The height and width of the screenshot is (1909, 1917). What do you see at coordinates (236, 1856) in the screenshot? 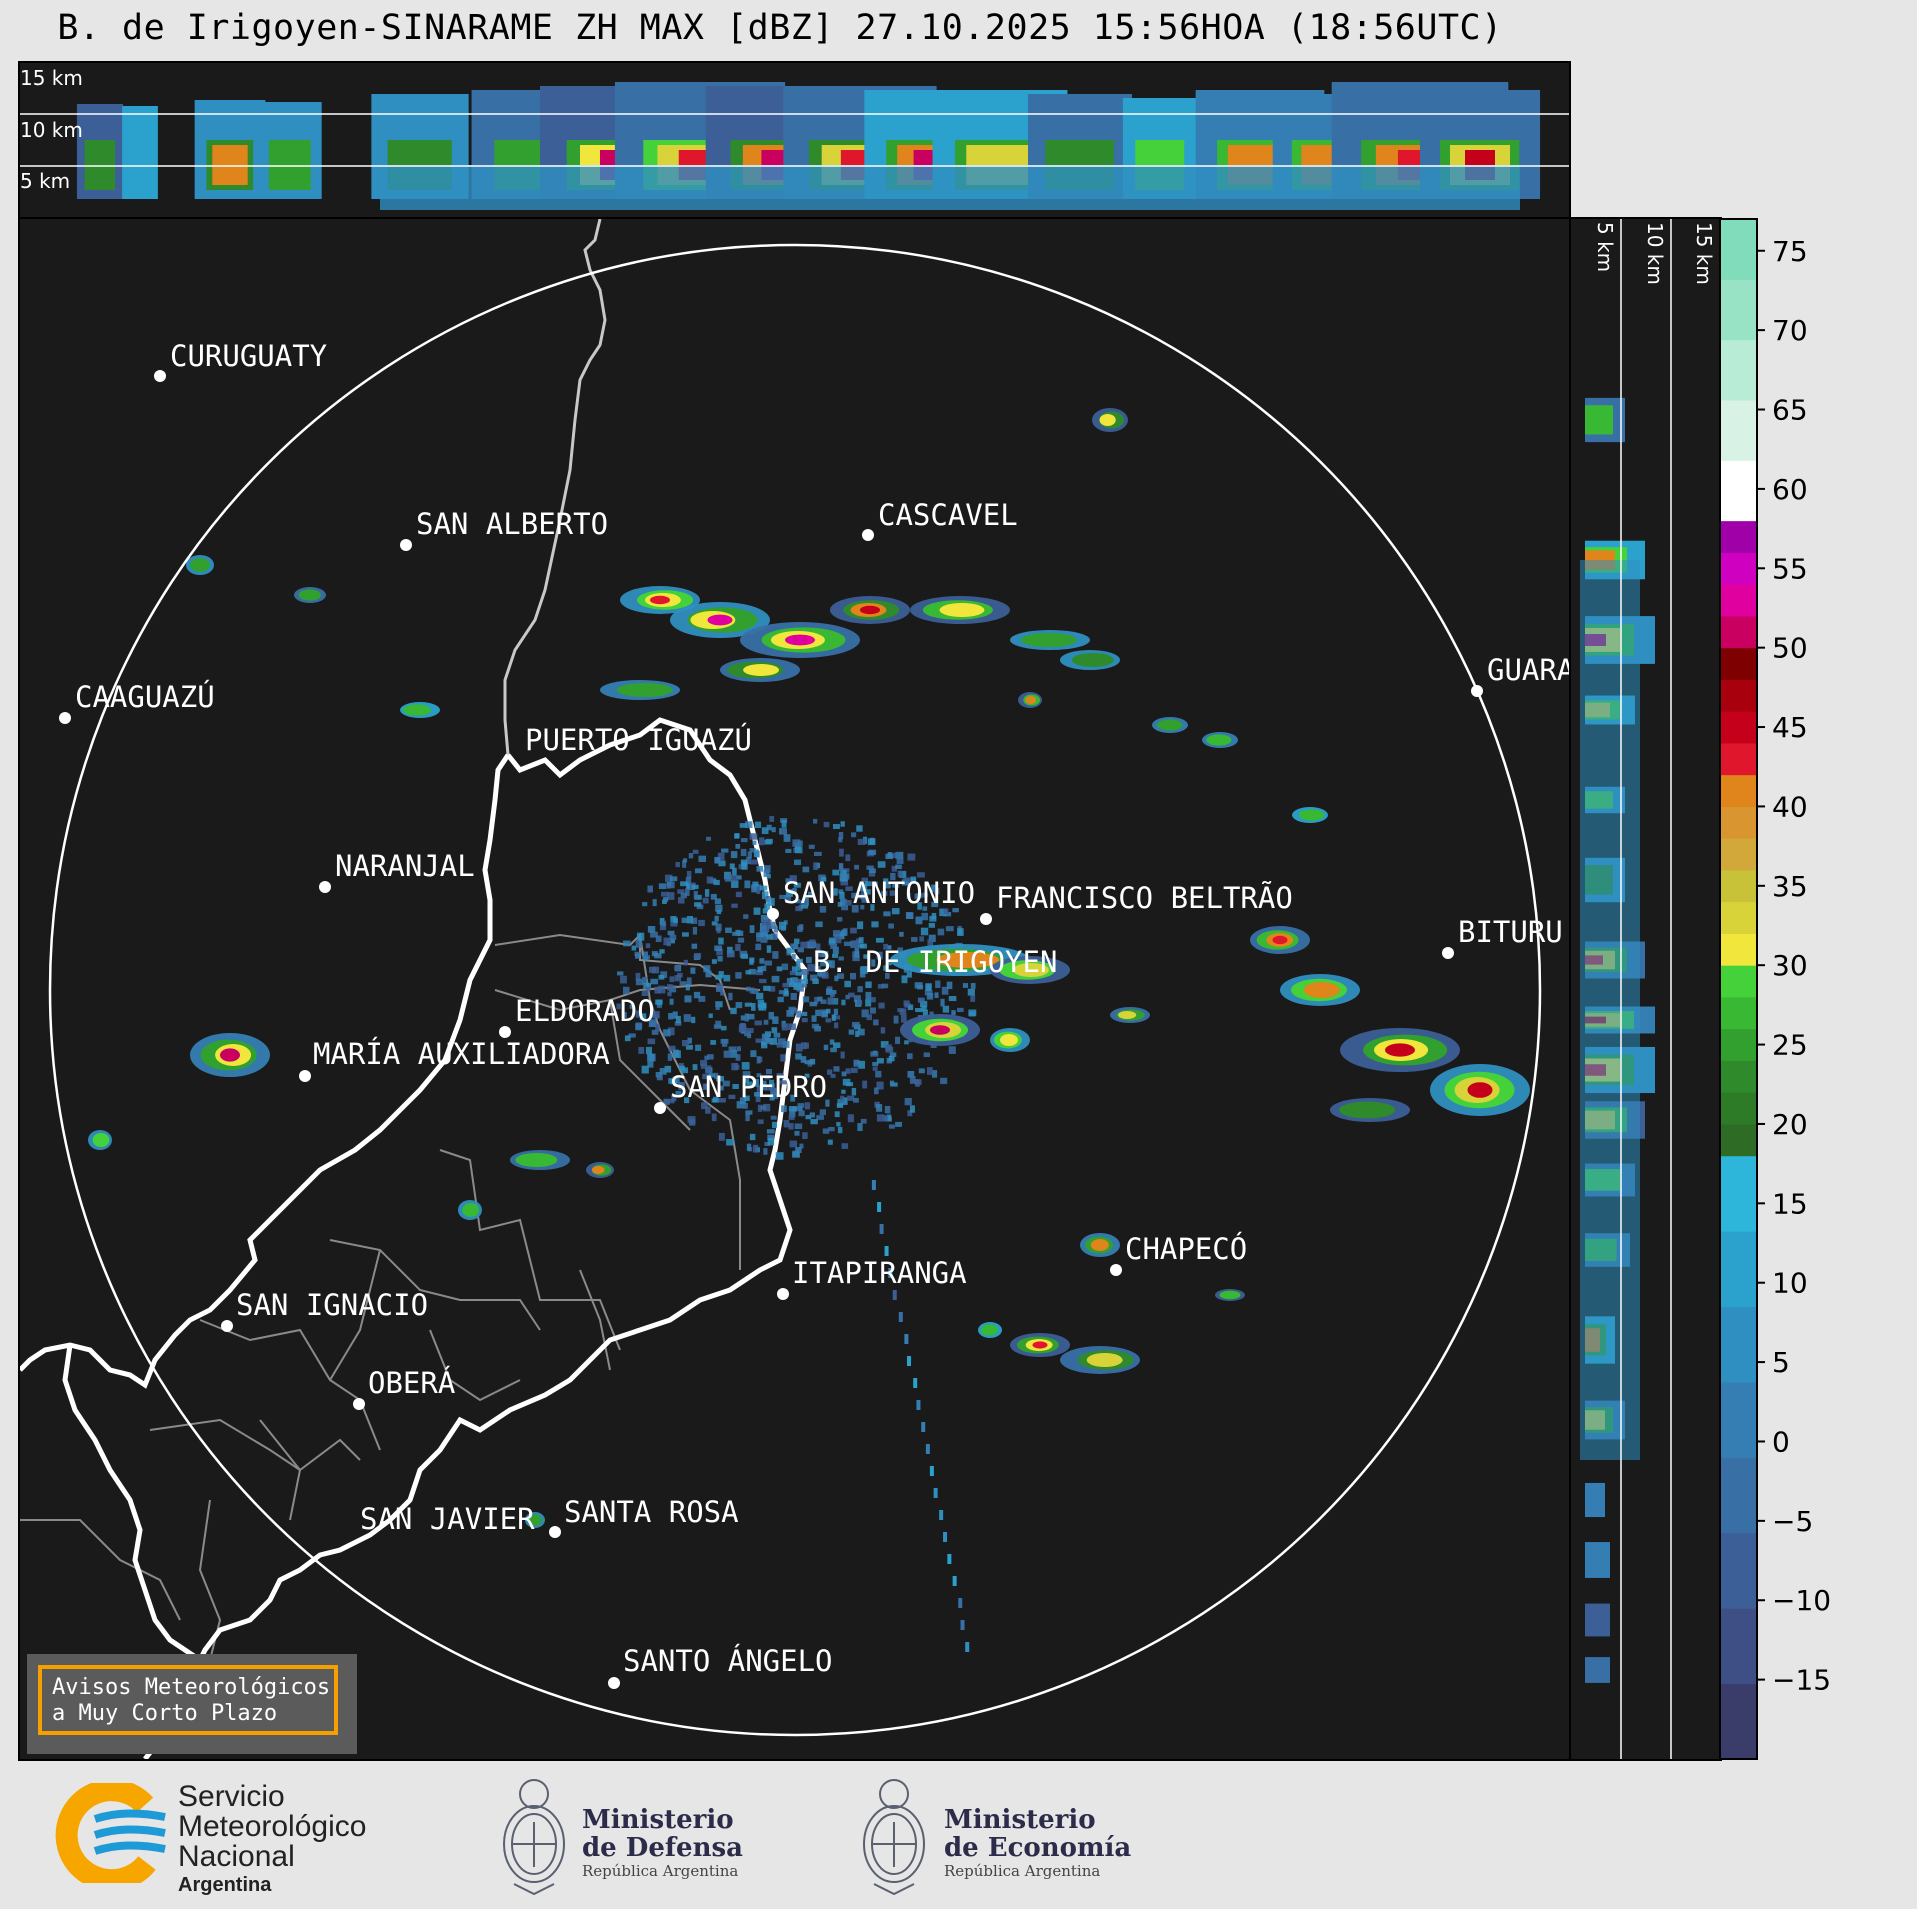
I see `smn-line-3: Nacional` at bounding box center [236, 1856].